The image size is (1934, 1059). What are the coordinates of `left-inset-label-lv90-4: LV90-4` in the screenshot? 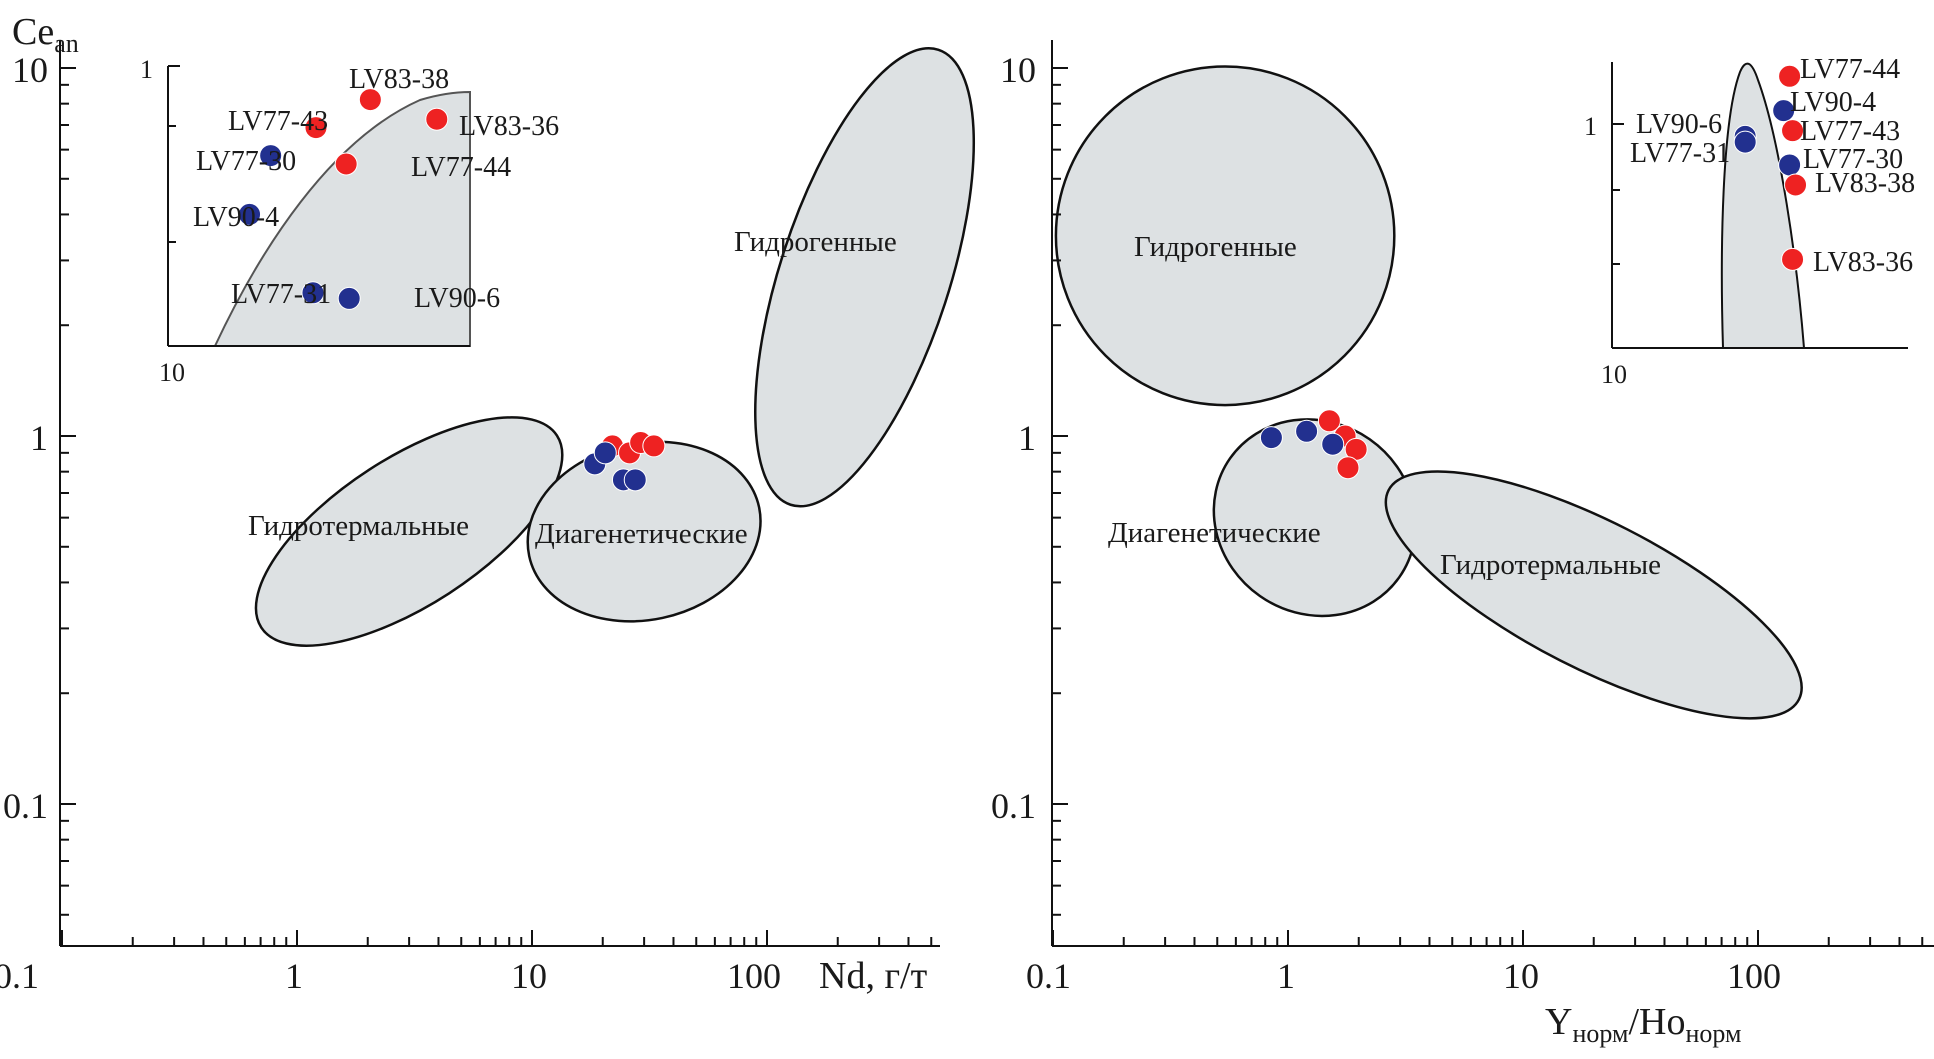 It's located at (236, 217).